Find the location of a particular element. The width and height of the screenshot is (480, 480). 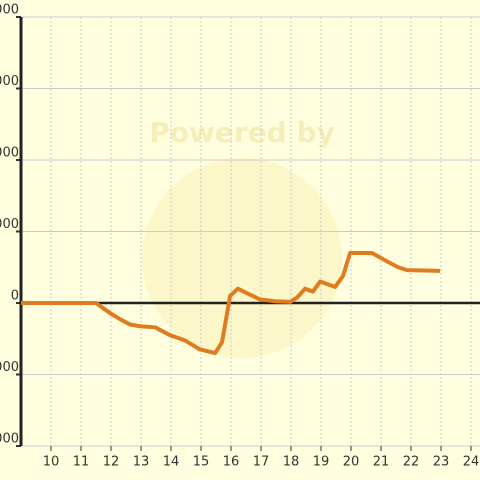

y-tick-label: 20,000 is located at coordinates (9, 224).